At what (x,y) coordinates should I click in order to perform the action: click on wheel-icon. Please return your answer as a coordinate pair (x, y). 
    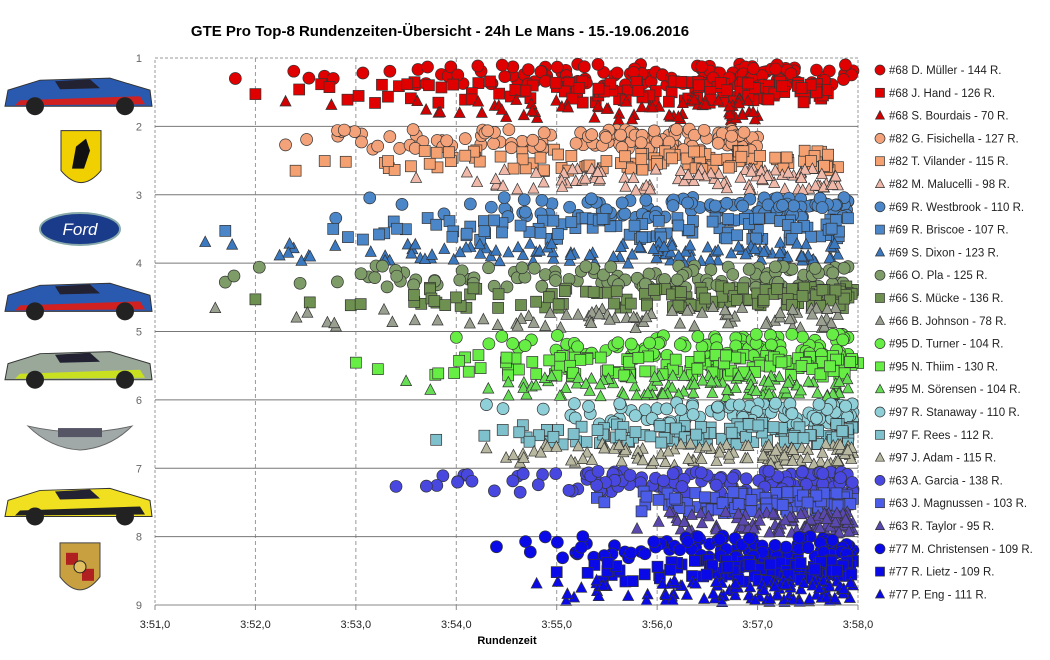
    Looking at the image, I should click on (125, 311).